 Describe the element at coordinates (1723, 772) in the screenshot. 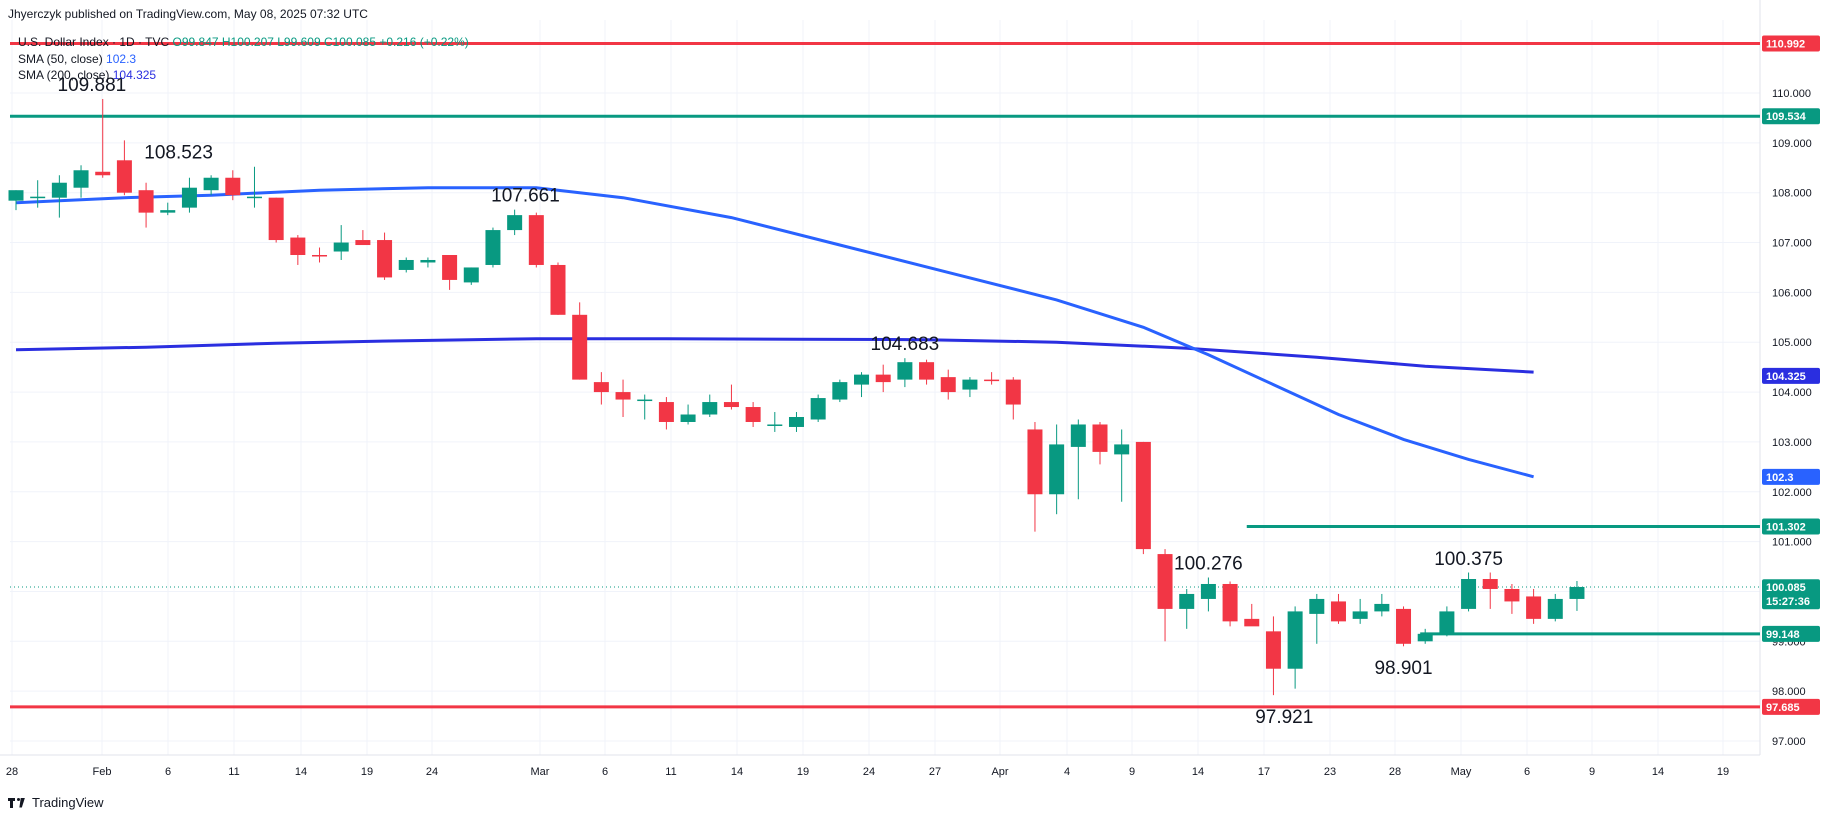

I see `x-tick-label: 19` at that location.